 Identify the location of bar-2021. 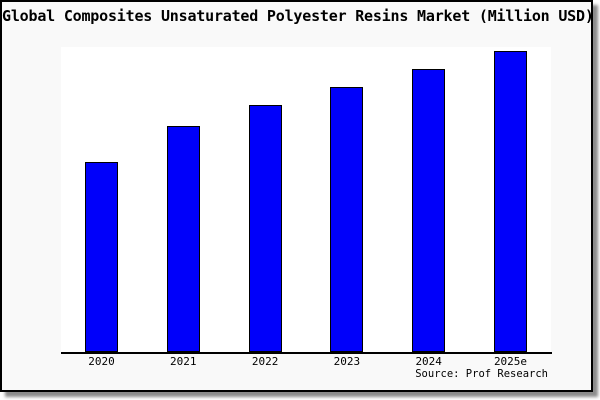
(183, 239).